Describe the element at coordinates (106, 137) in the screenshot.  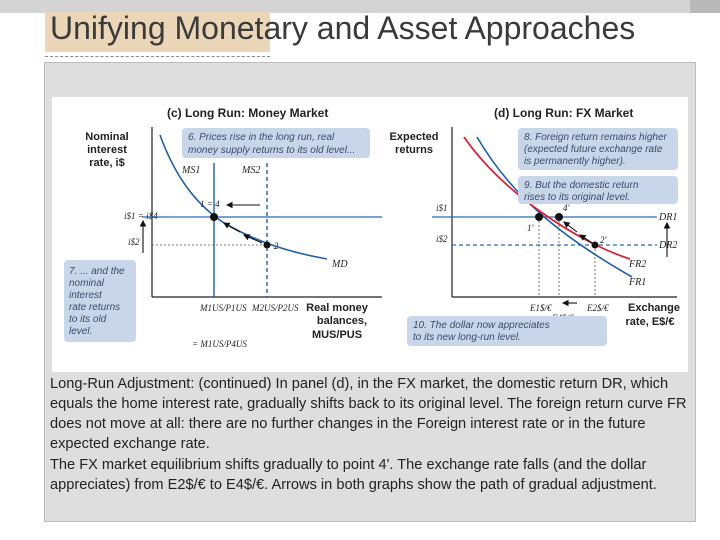
I see `svg-text: Nominal` at that location.